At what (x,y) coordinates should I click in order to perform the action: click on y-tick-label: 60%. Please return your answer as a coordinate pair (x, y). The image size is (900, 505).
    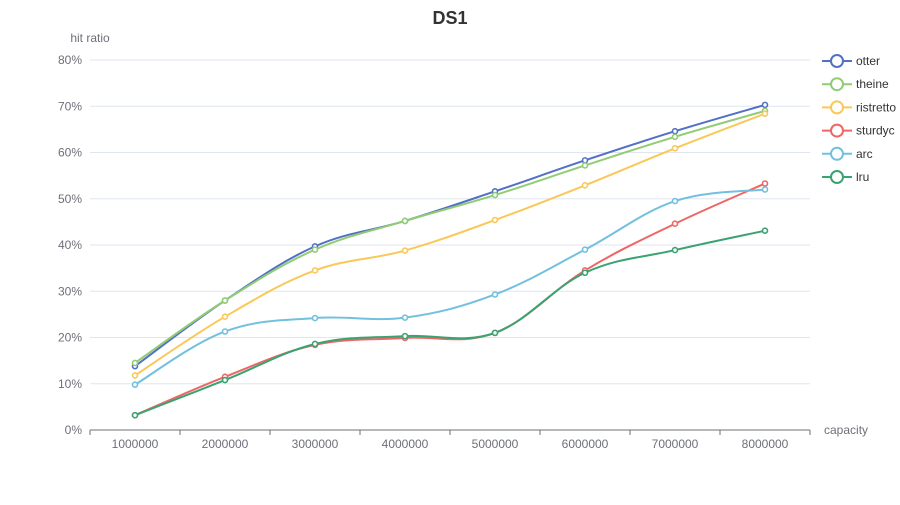
    Looking at the image, I should click on (70, 153).